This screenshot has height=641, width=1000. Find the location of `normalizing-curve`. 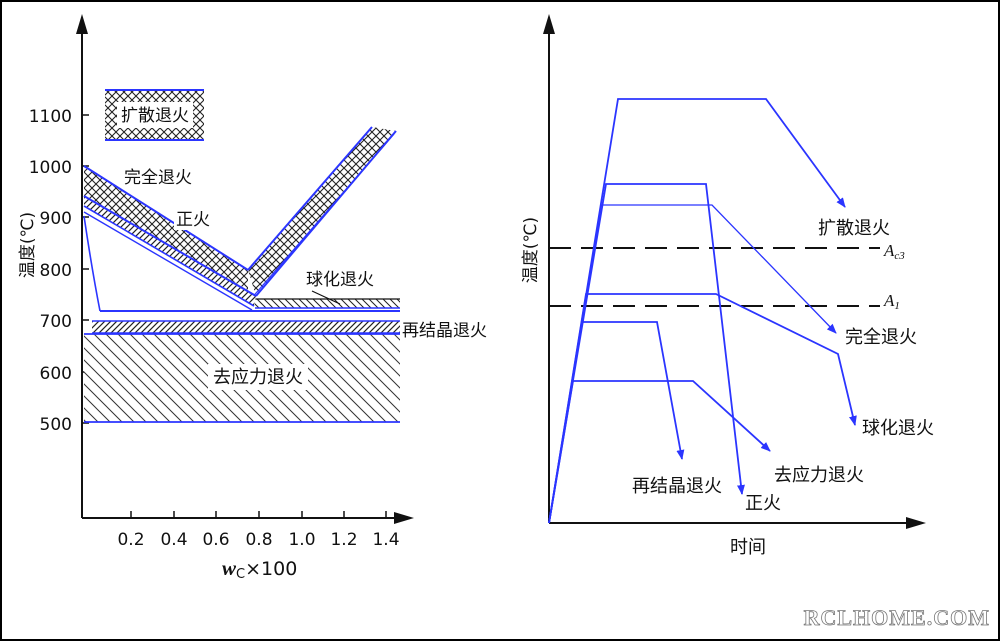

normalizing-curve is located at coordinates (646, 353).